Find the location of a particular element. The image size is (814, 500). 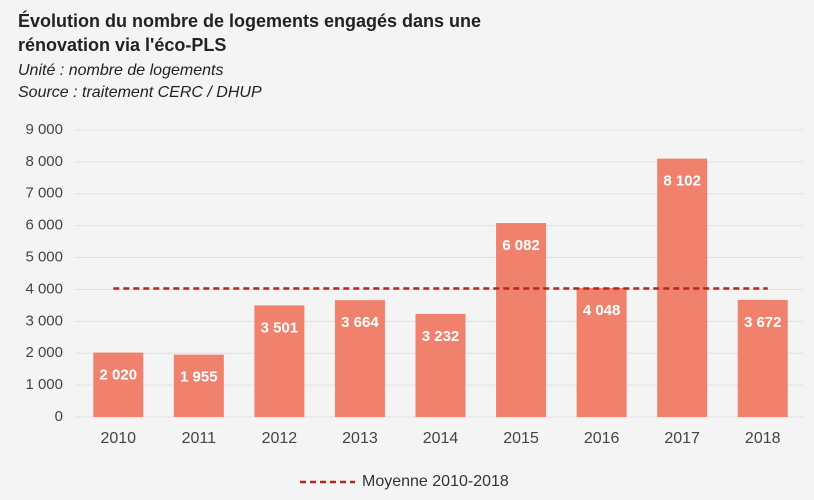

y-tick-label: 4 000 is located at coordinates (44, 288).